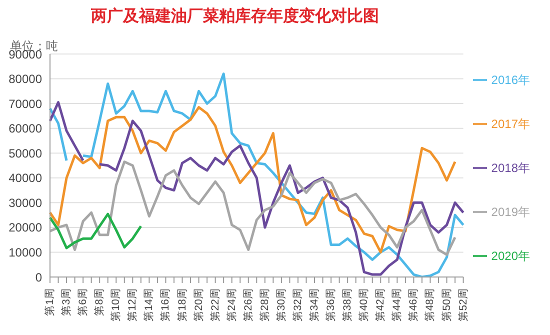 The height and width of the screenshot is (335, 550). Describe the element at coordinates (100, 302) in the screenshot. I see `x-tick-label: 第8周` at that location.